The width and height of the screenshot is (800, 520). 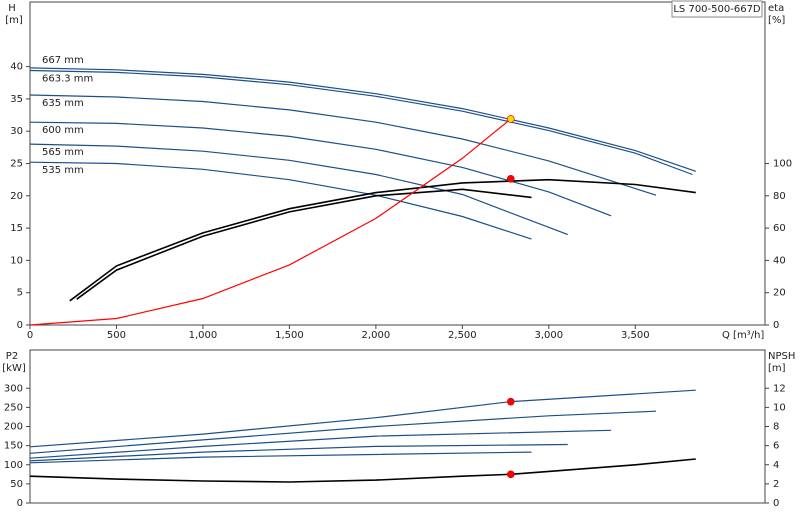 I want to click on y-tick-label: 15, so click(x=16, y=228).